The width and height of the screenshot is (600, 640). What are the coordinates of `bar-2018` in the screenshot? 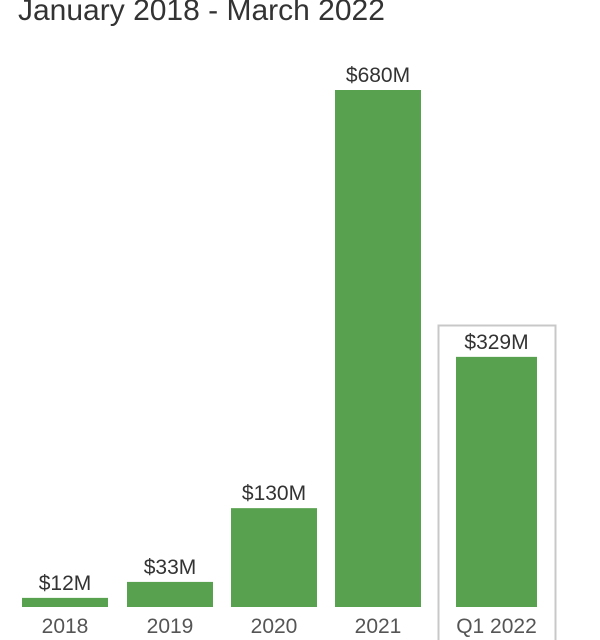 It's located at (65, 602).